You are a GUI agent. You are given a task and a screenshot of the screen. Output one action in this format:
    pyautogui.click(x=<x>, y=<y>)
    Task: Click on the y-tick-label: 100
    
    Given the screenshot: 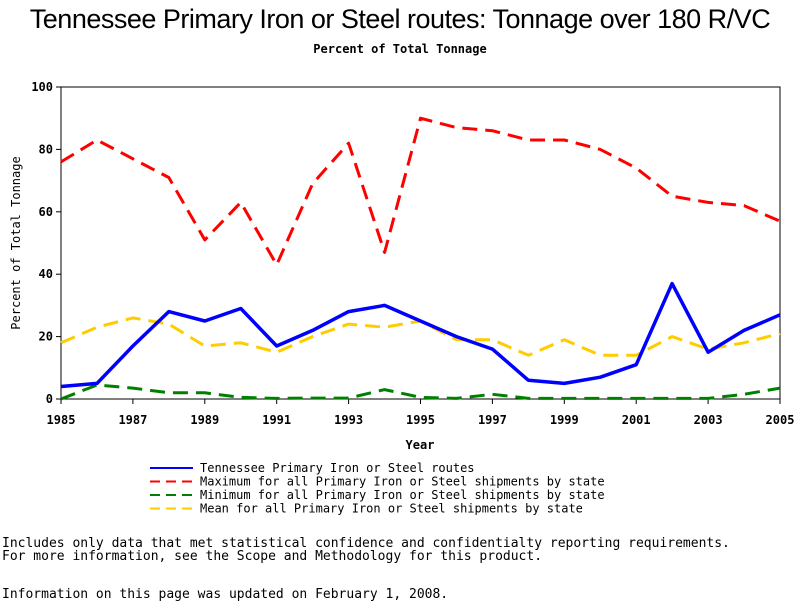 What is the action you would take?
    pyautogui.click(x=42, y=87)
    